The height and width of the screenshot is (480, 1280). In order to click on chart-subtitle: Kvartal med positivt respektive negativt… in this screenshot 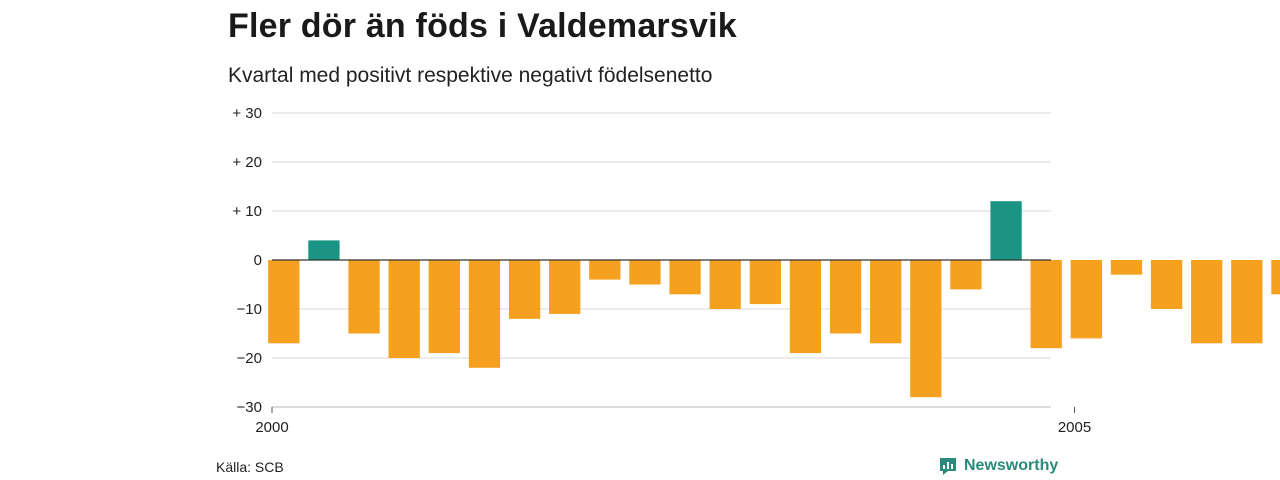, I will do `click(470, 75)`.